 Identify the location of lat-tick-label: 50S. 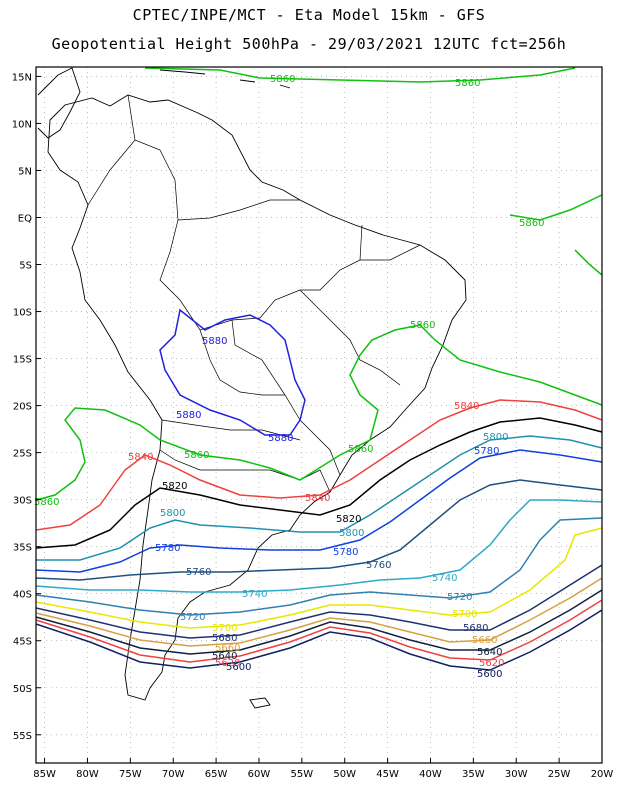
(22, 689).